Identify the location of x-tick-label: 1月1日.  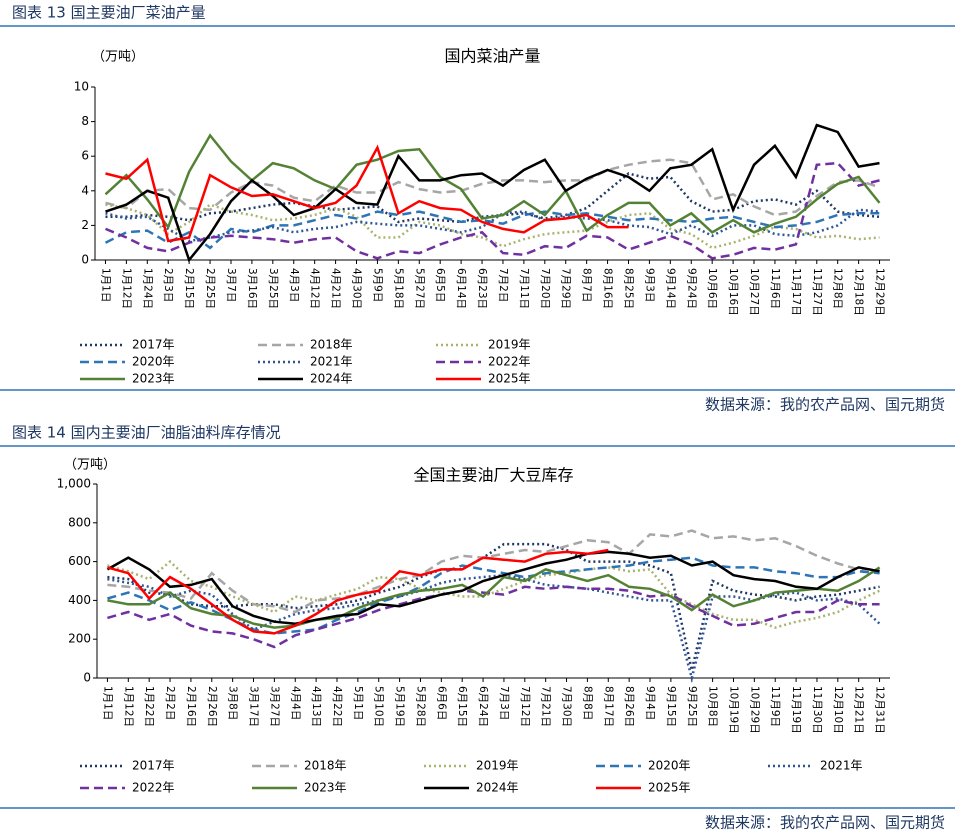
(107, 703).